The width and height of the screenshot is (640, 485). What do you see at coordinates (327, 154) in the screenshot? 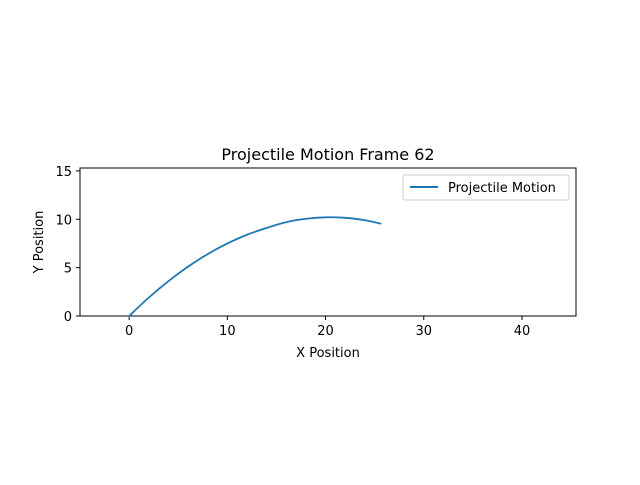
I see `chart-title: Projectile Motion Frame 62` at bounding box center [327, 154].